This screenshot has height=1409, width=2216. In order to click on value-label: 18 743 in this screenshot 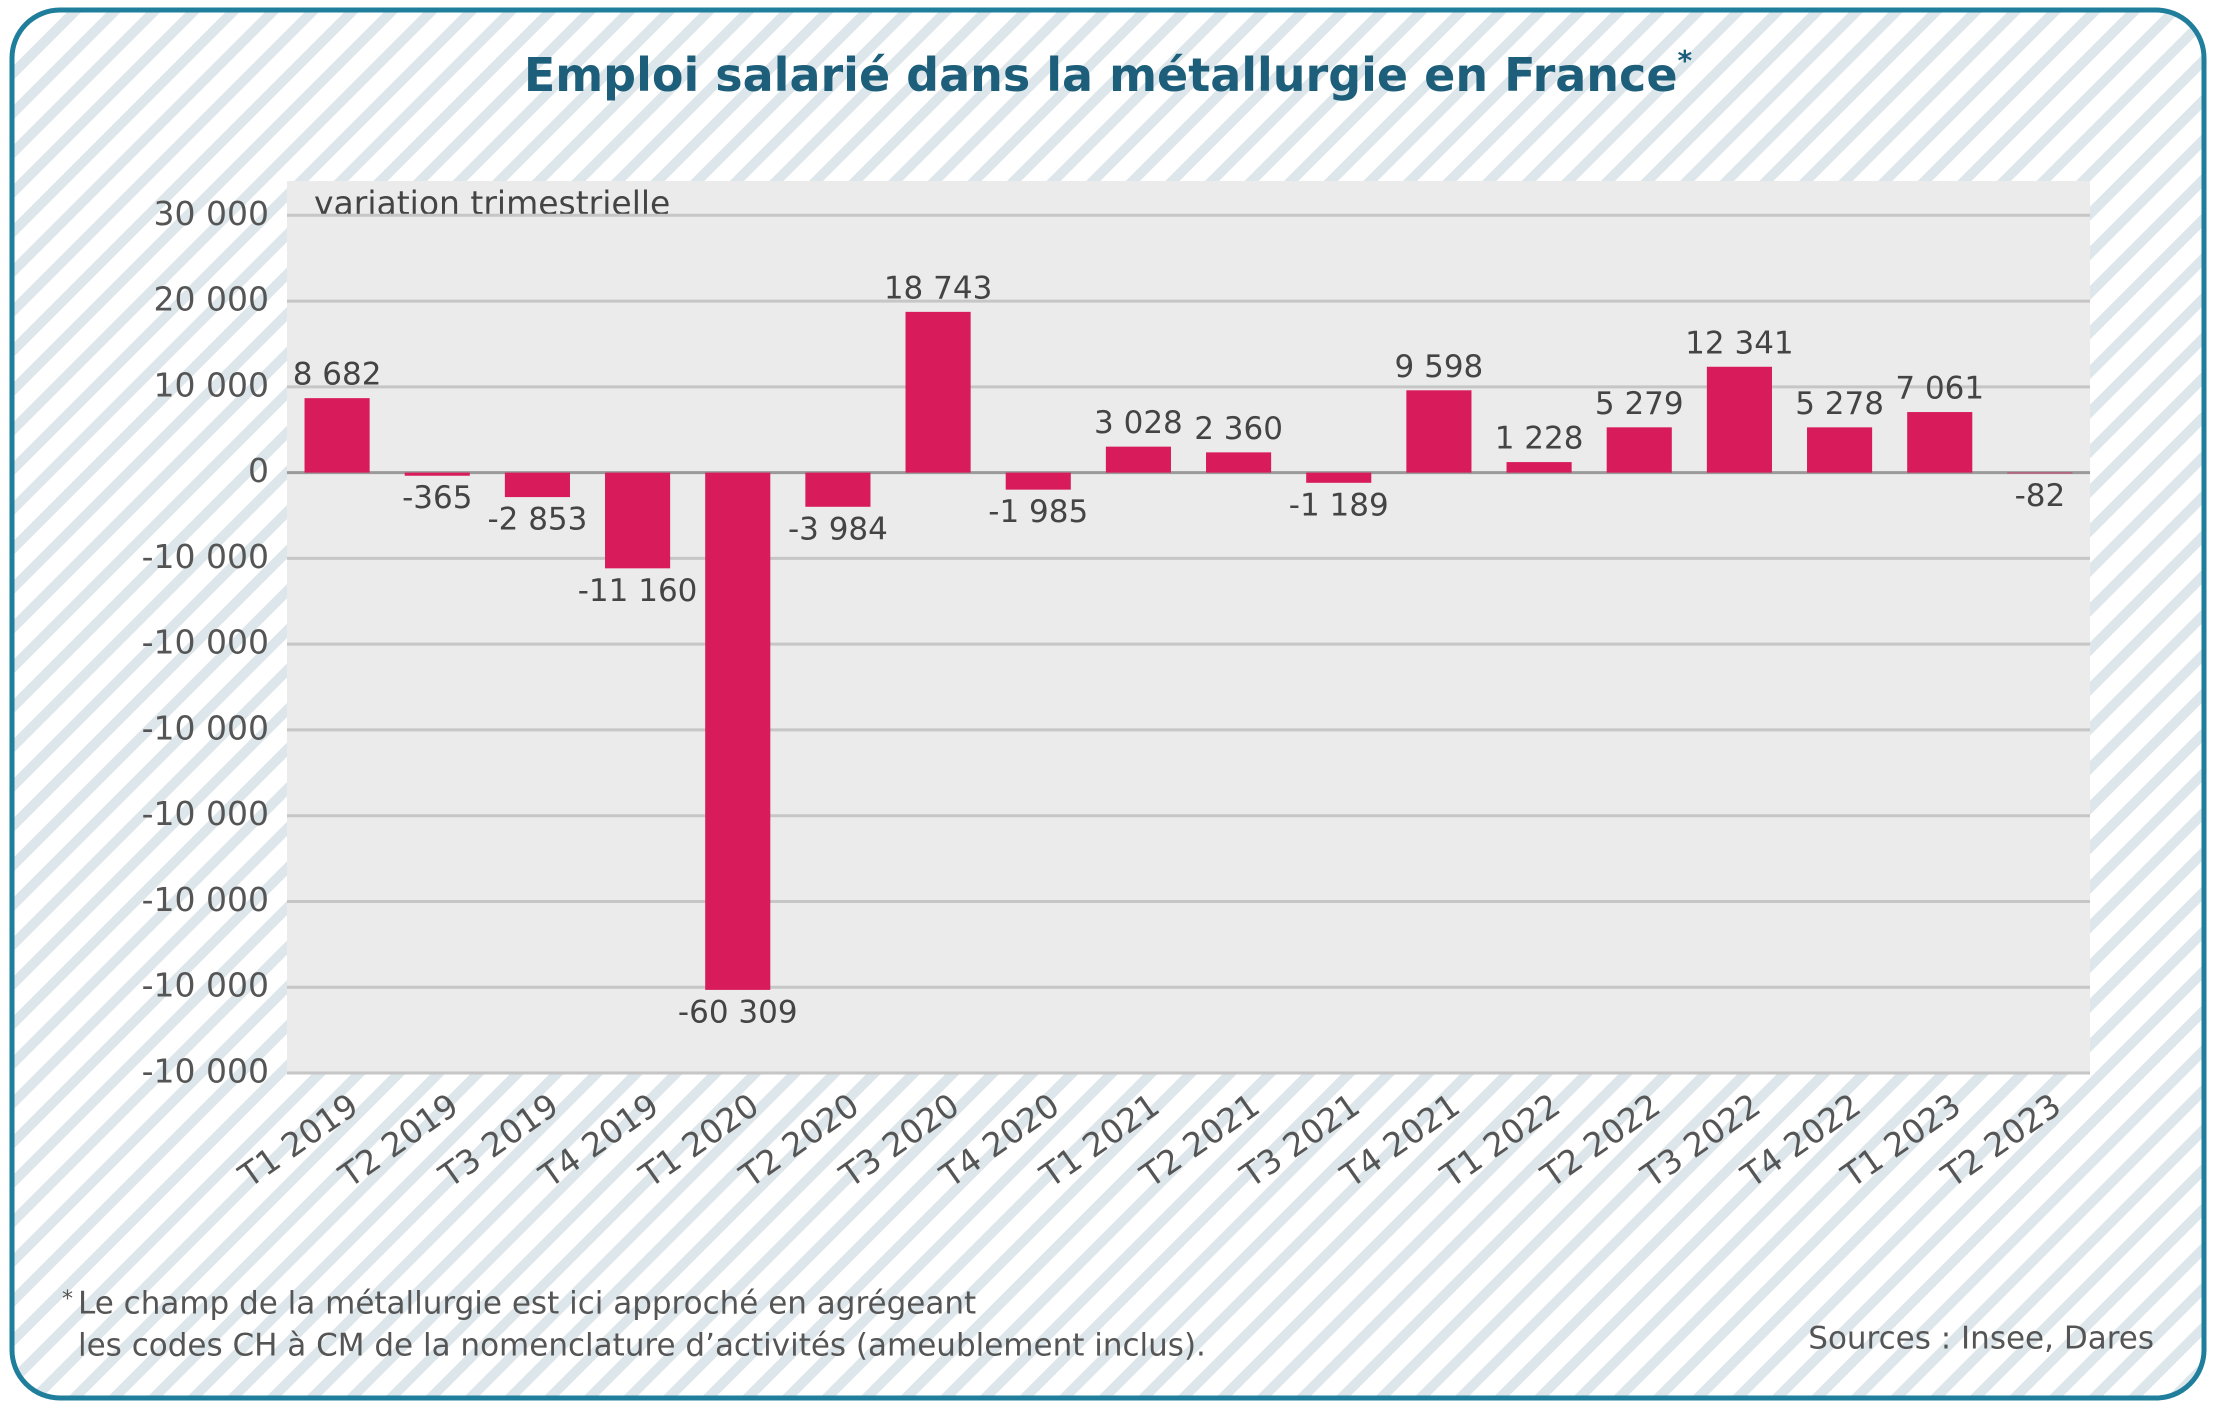, I will do `click(938, 288)`.